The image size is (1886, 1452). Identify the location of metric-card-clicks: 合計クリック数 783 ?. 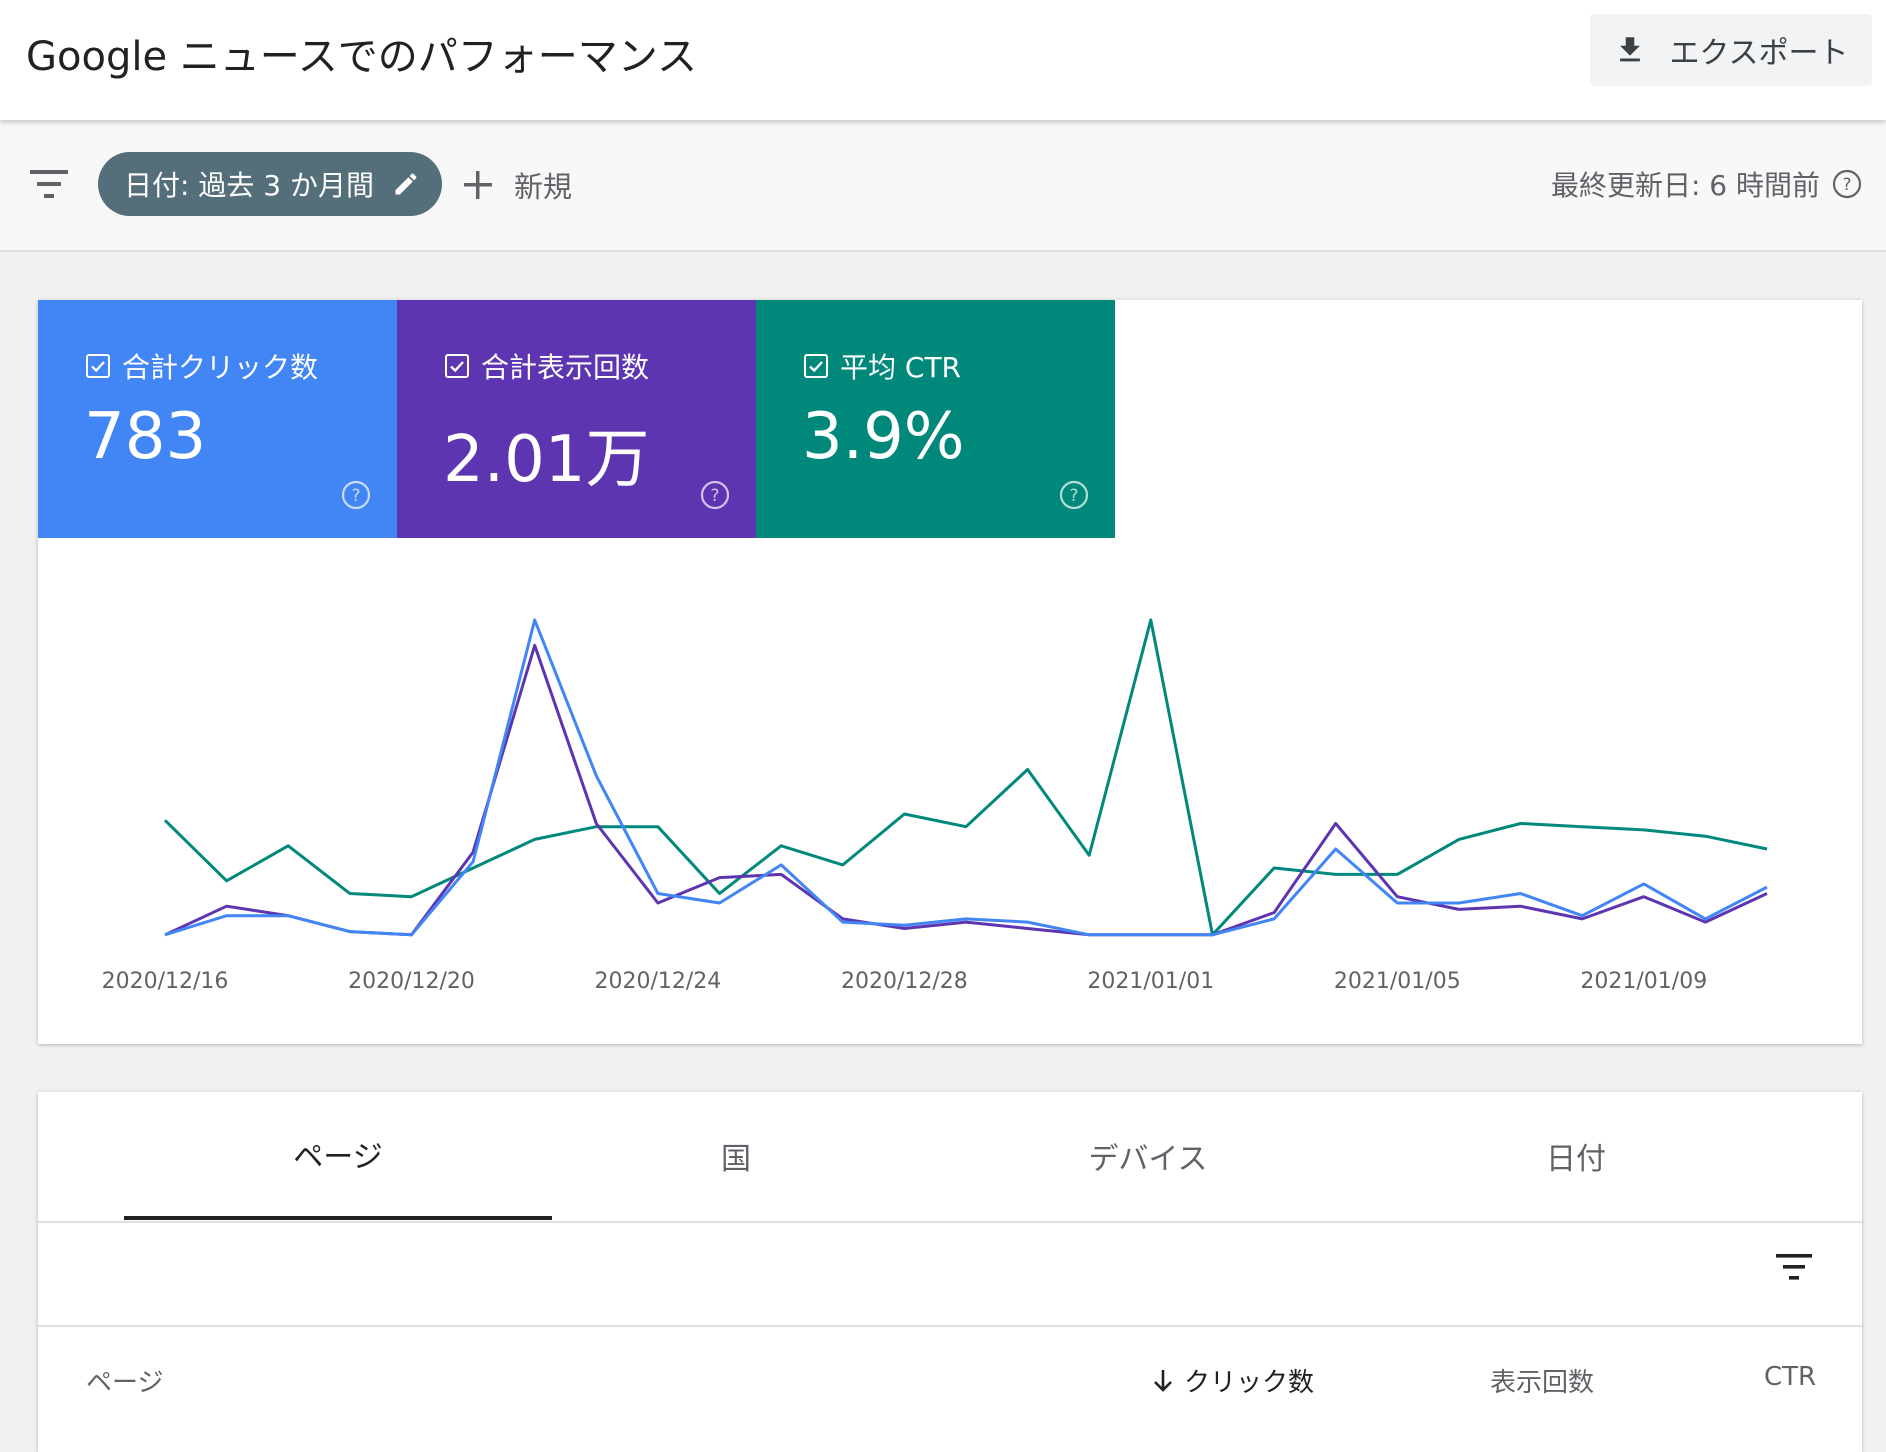
(217, 419).